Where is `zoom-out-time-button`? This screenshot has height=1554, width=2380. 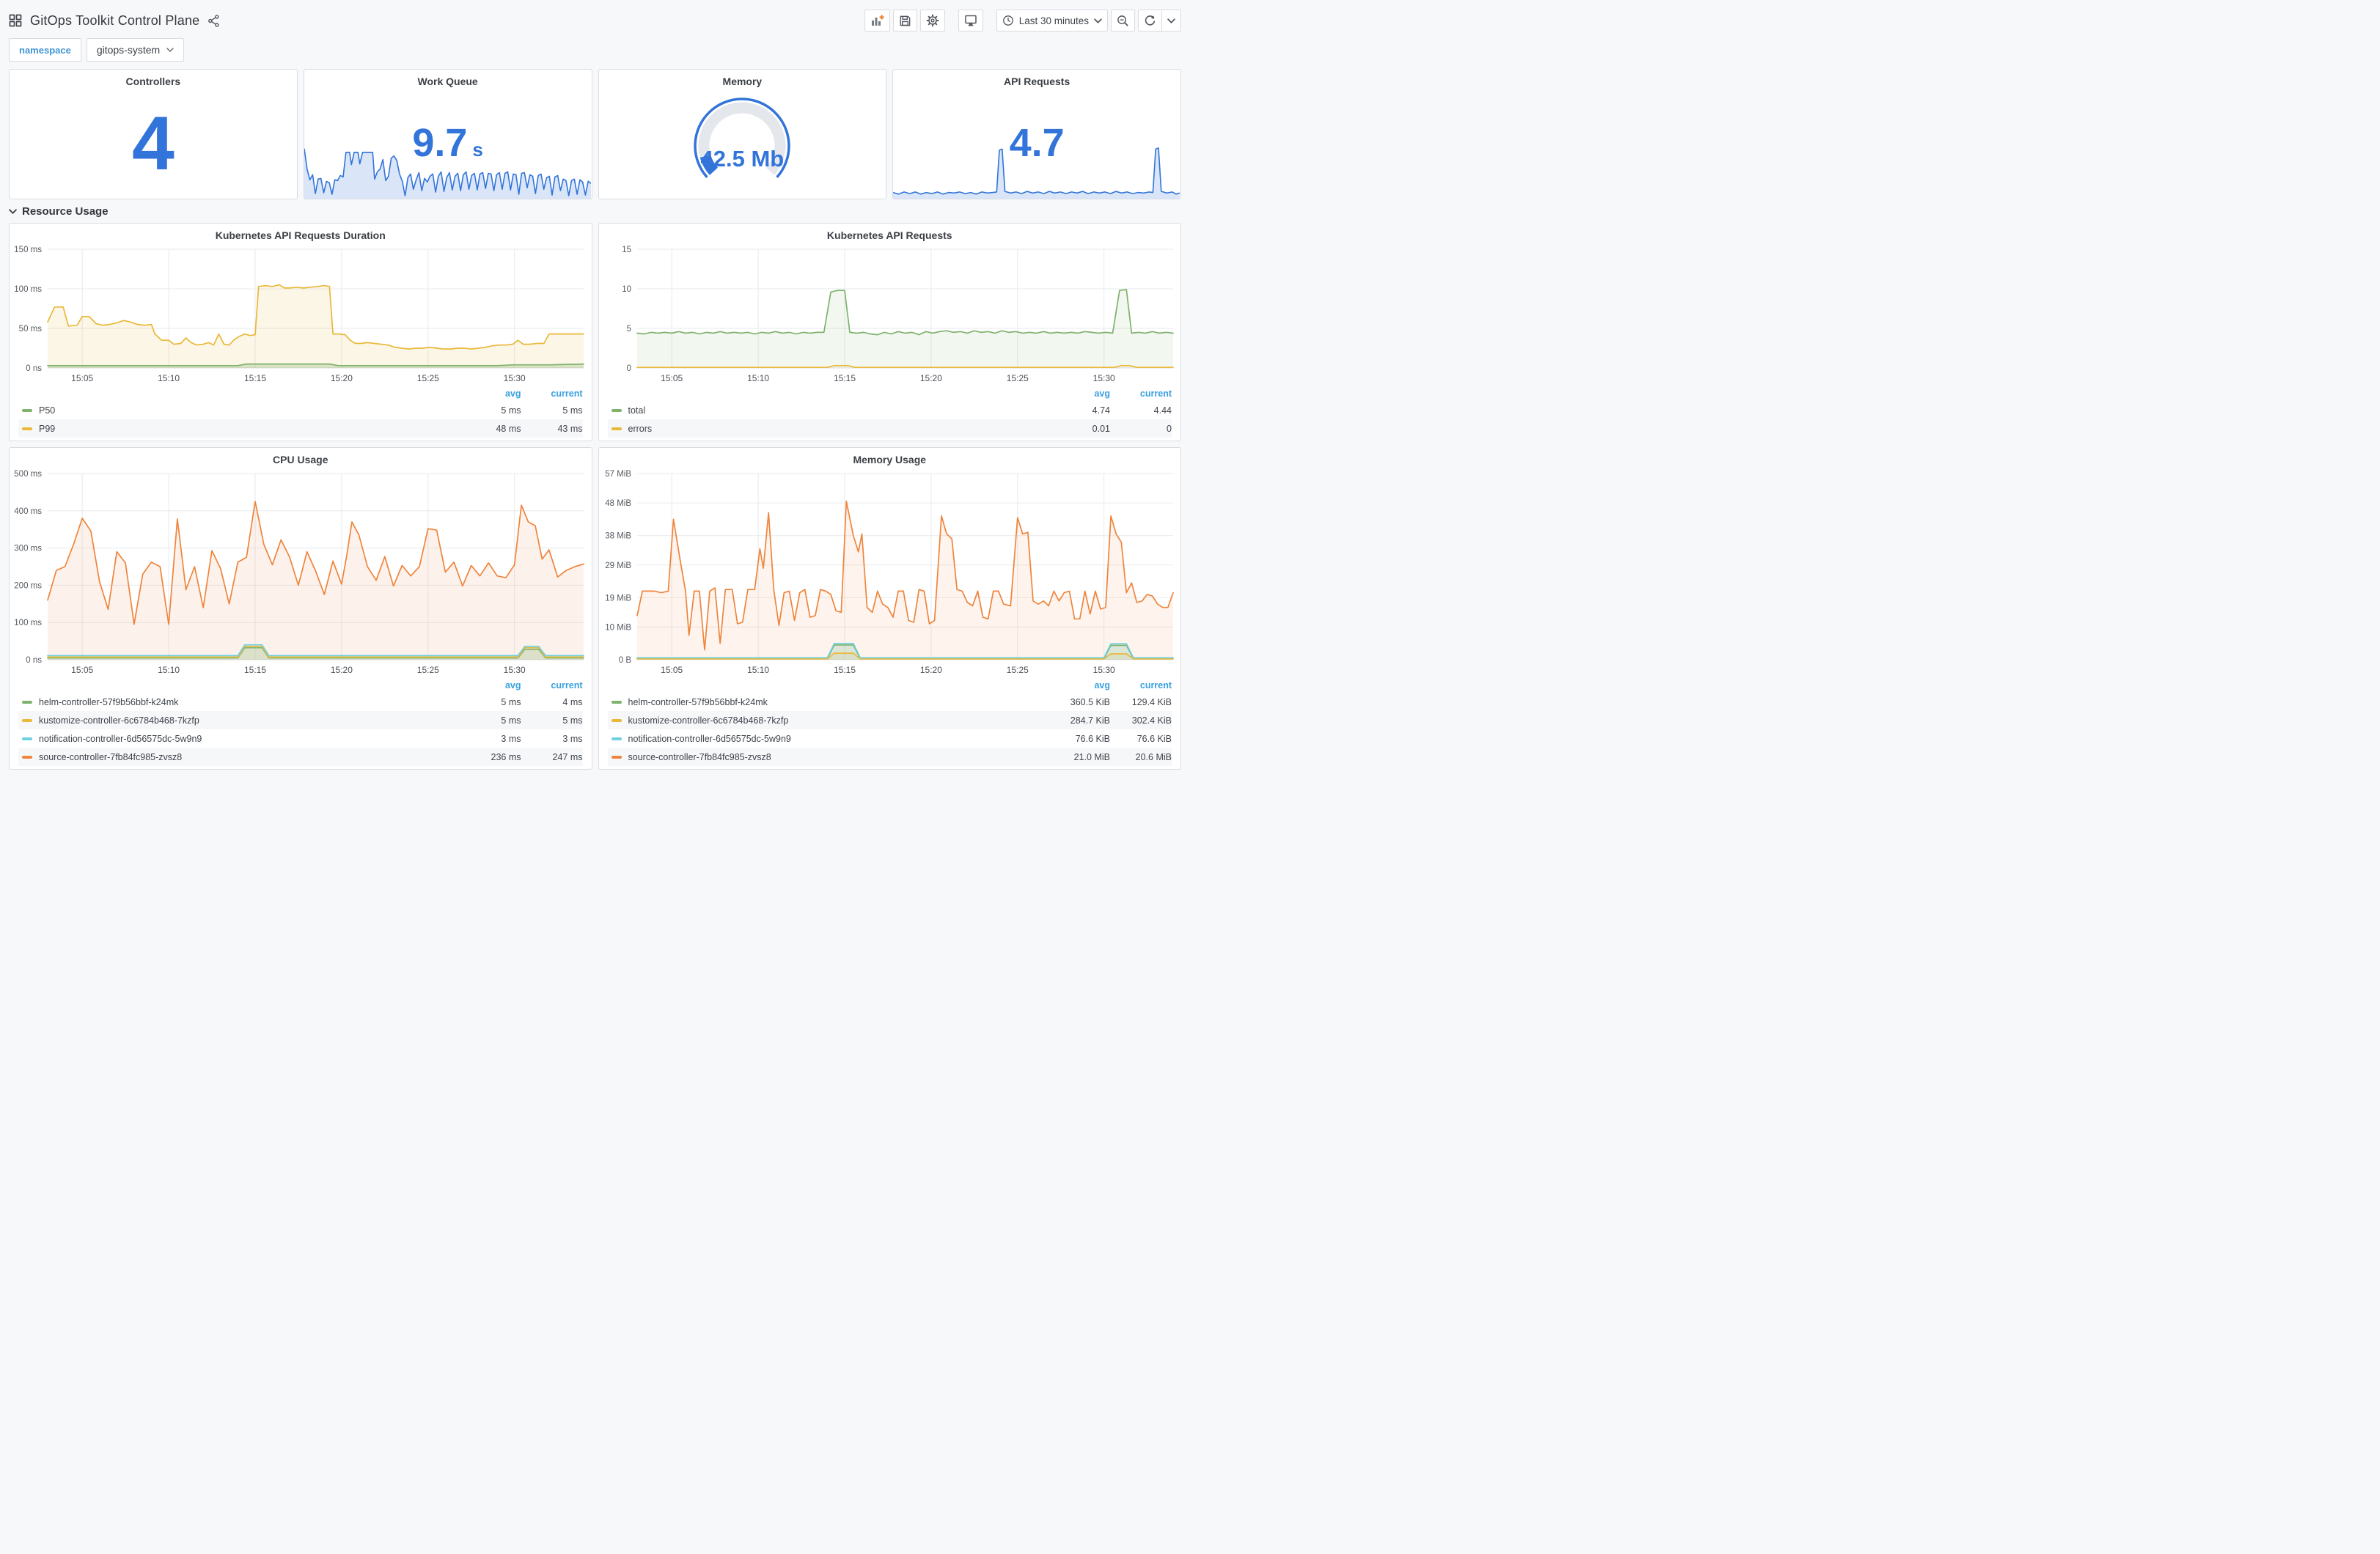
zoom-out-time-button is located at coordinates (1123, 21).